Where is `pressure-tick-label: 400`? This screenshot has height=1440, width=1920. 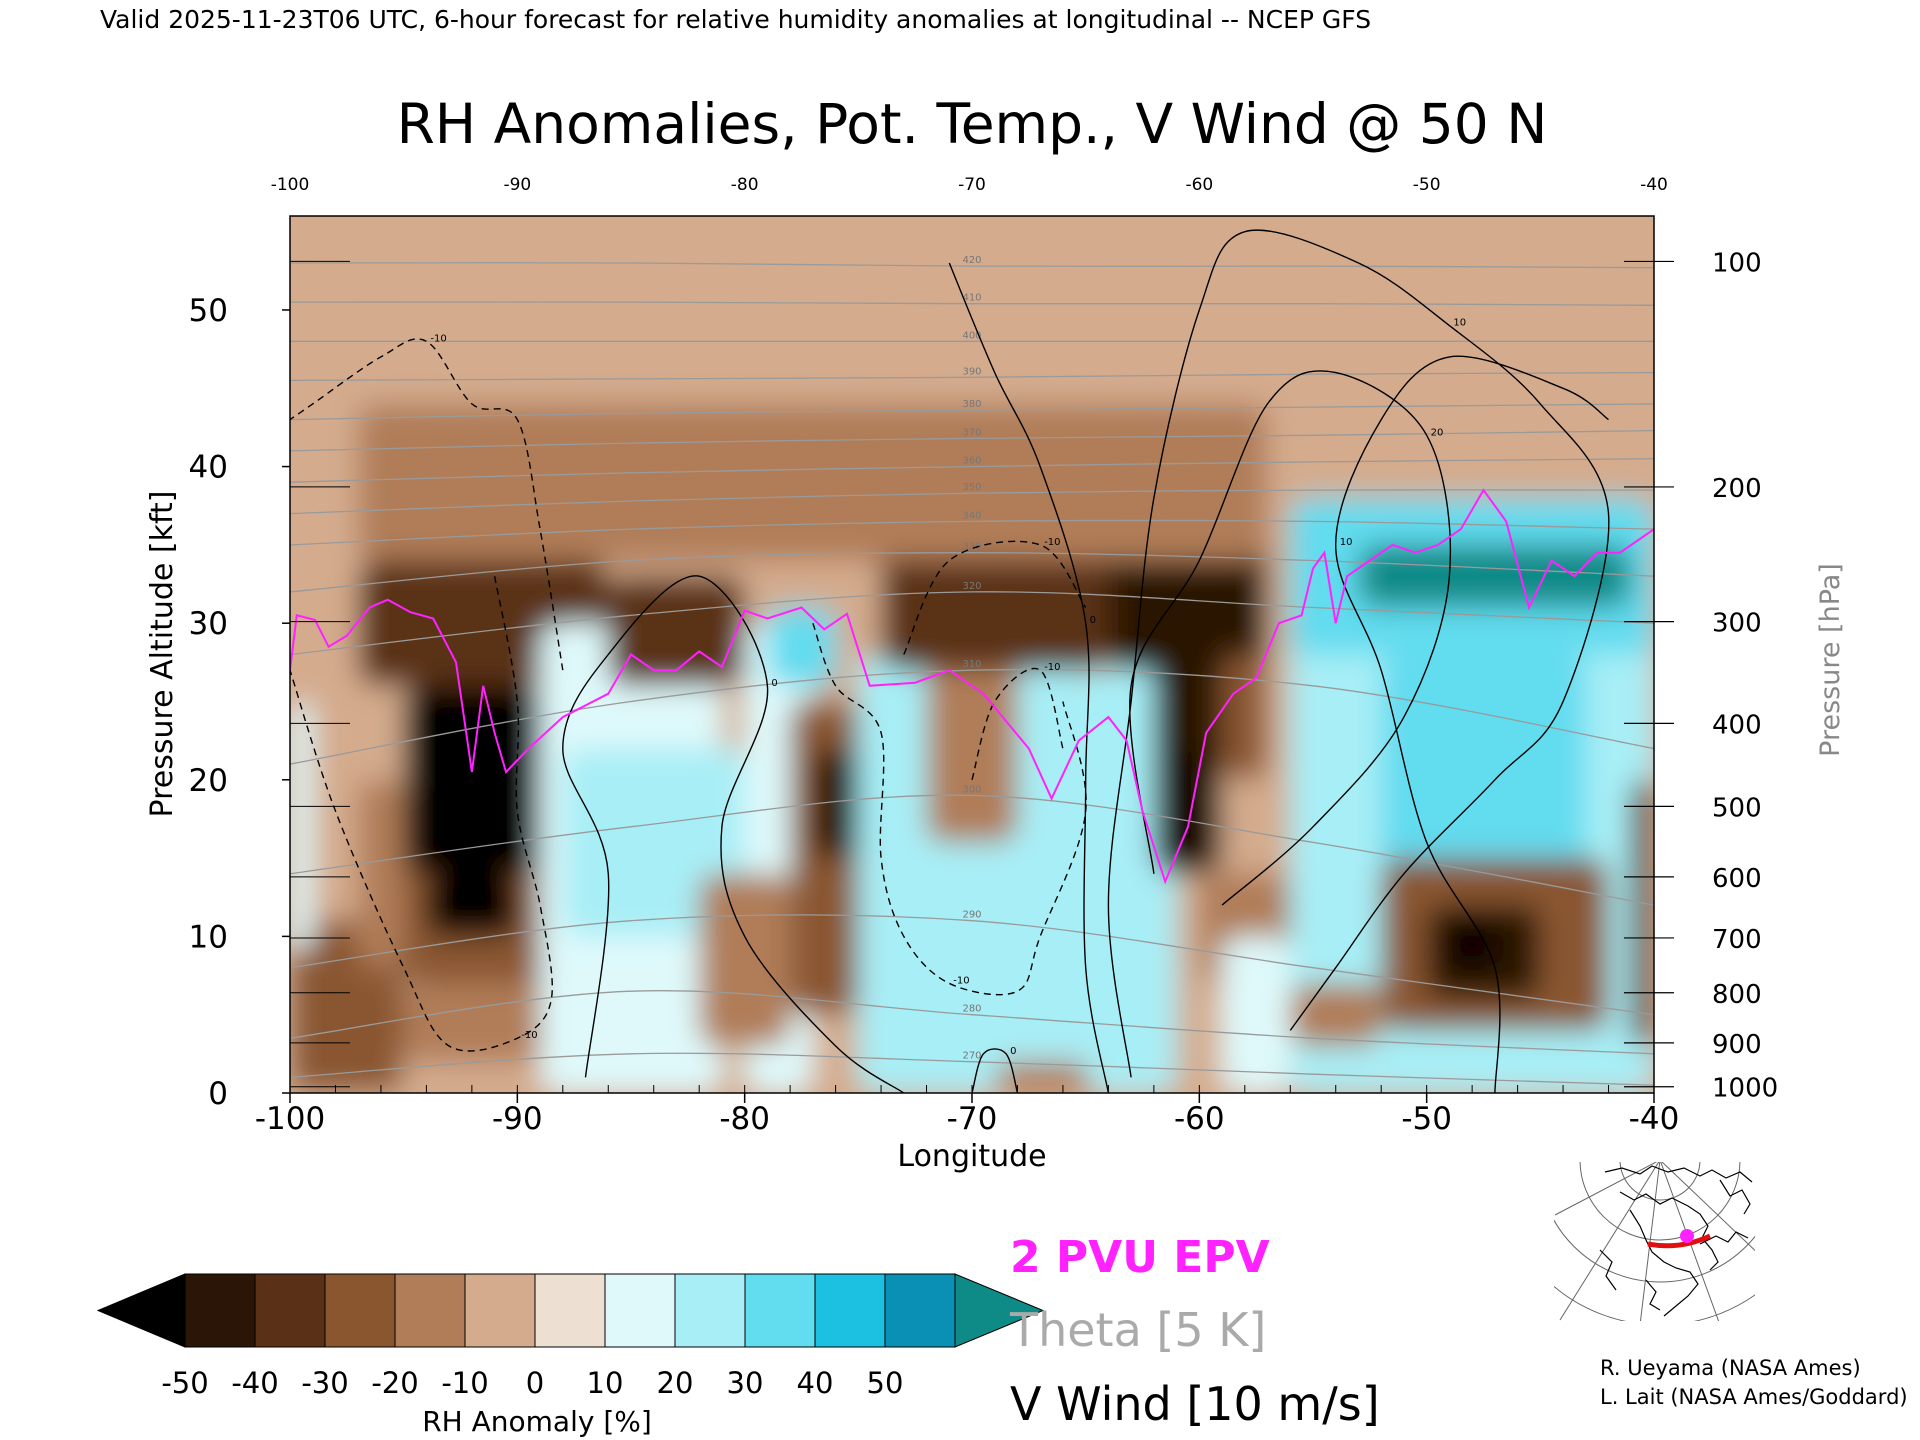 pressure-tick-label: 400 is located at coordinates (1737, 725).